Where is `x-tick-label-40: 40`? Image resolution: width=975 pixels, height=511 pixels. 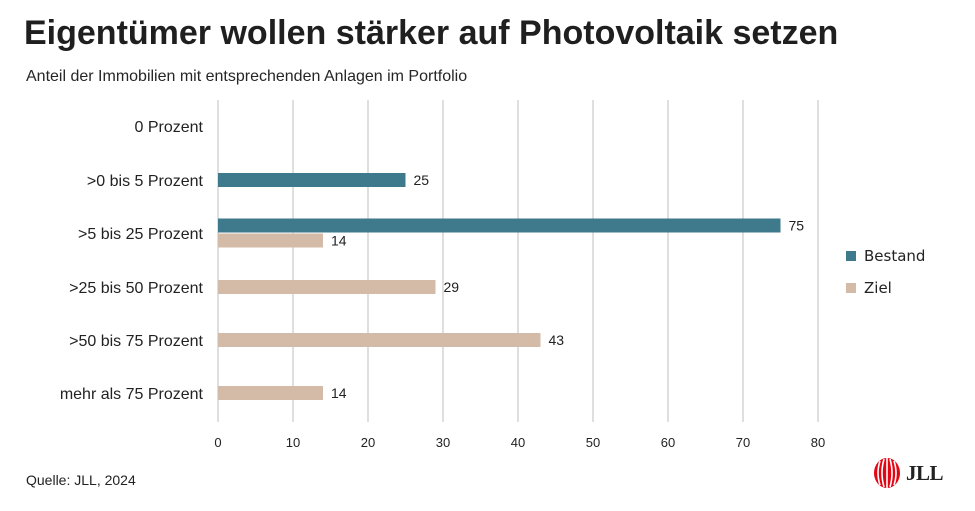
x-tick-label-40: 40 is located at coordinates (518, 442).